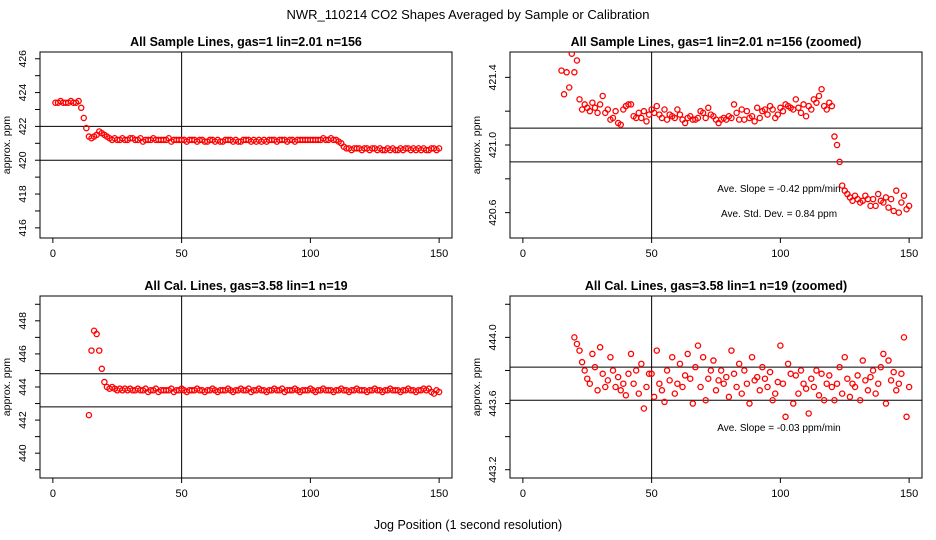 Image resolution: width=936 pixels, height=540 pixels. I want to click on y-tick-label: 426, so click(23, 59).